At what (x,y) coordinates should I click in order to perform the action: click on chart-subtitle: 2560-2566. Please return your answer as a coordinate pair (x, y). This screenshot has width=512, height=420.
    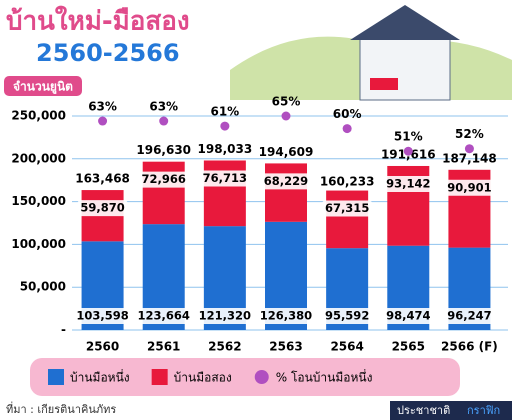
    Looking at the image, I should click on (108, 53).